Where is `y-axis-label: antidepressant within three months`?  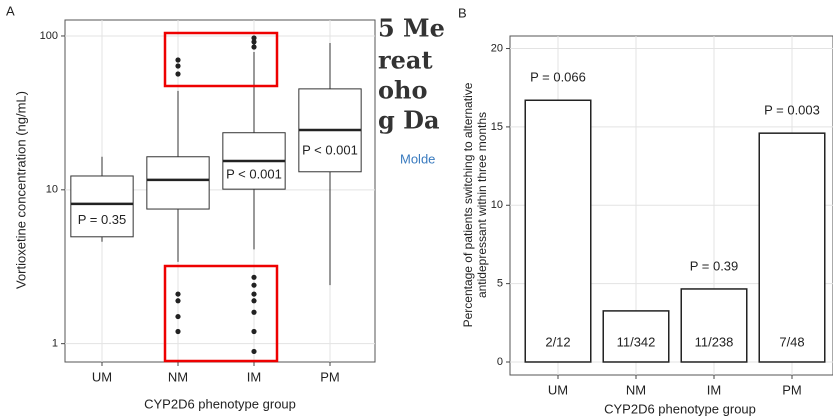
y-axis-label: antidepressant within three months is located at coordinates (482, 205).